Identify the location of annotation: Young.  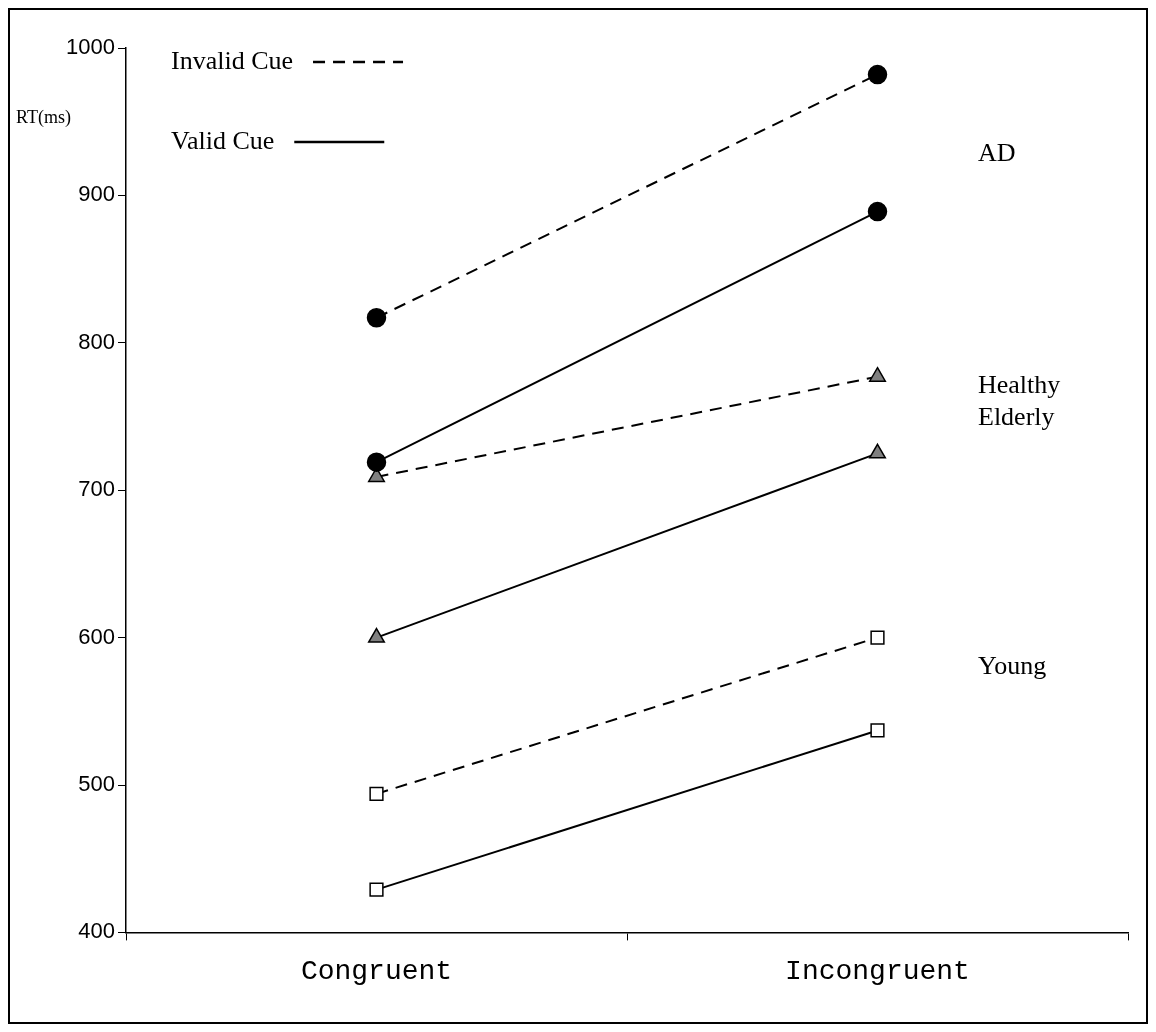
(1012, 665).